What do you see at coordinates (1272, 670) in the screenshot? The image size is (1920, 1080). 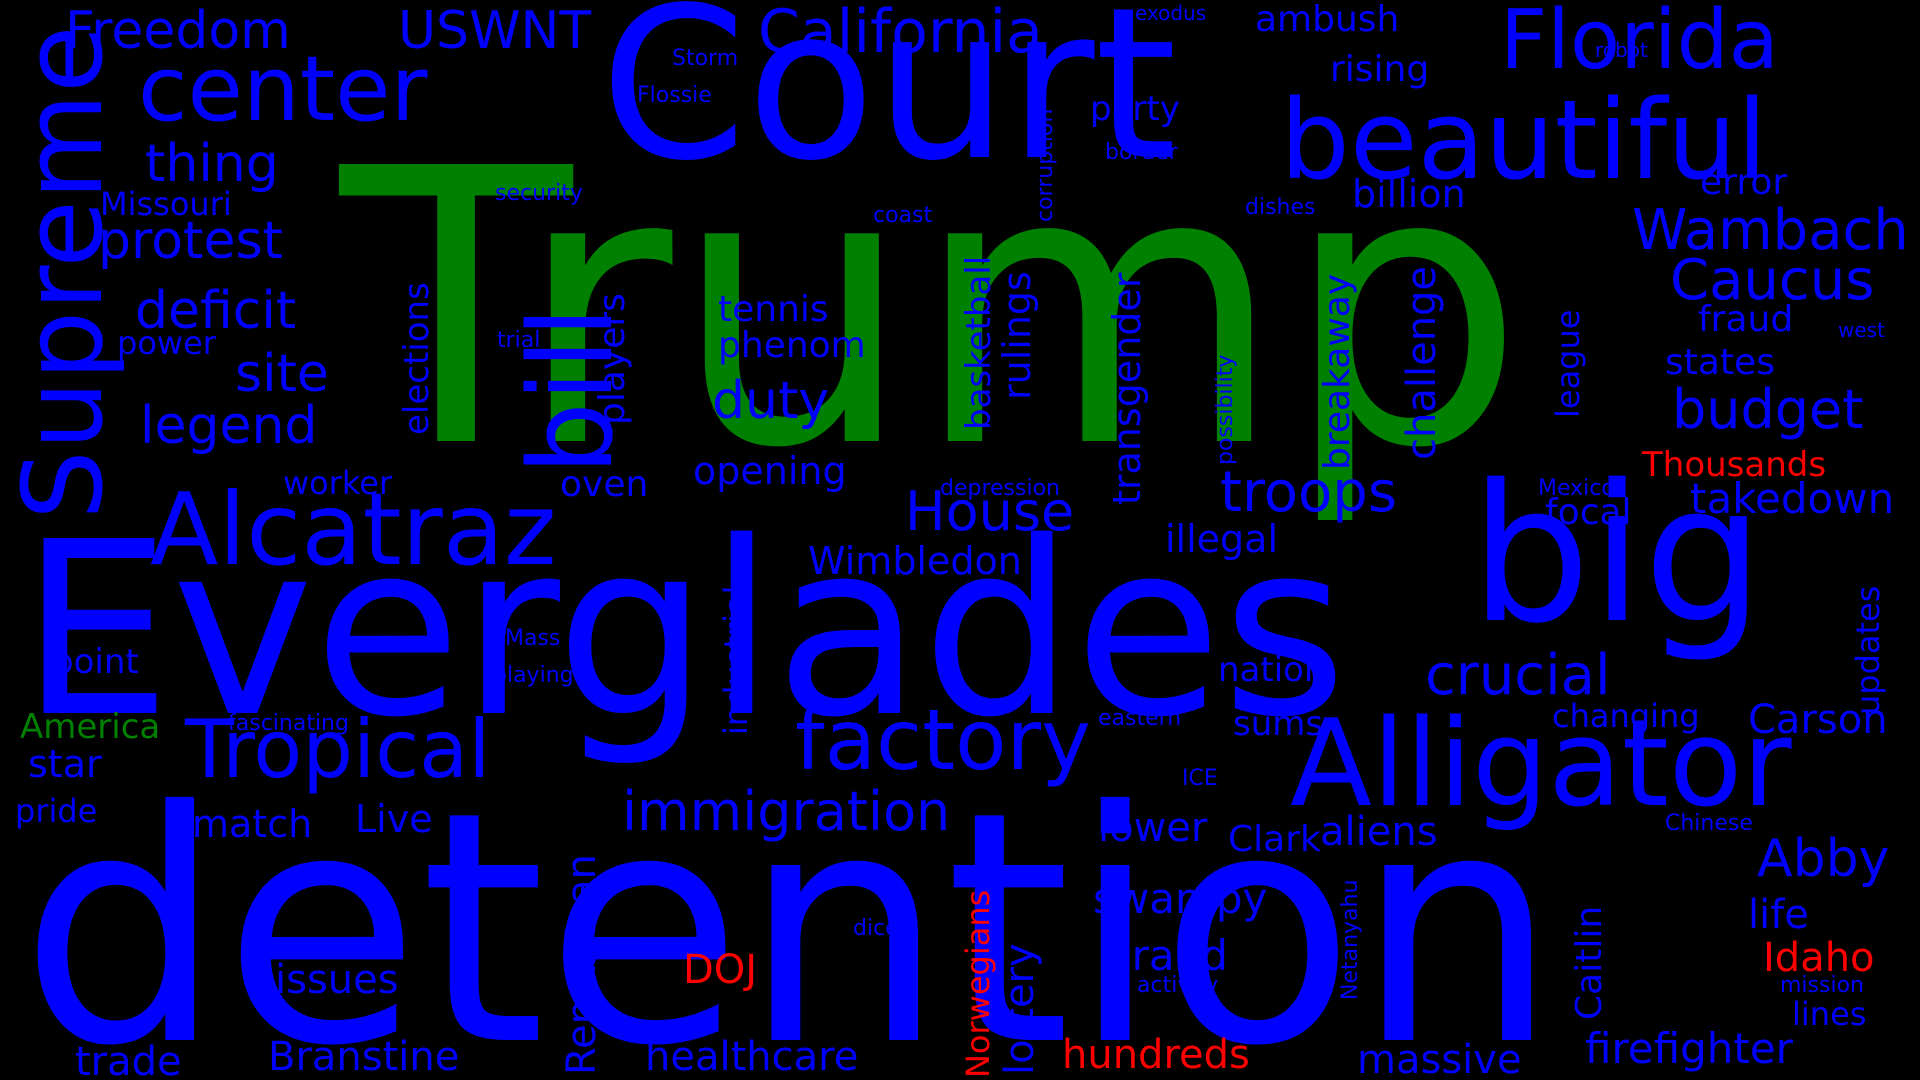 I see `word-nation: nation` at bounding box center [1272, 670].